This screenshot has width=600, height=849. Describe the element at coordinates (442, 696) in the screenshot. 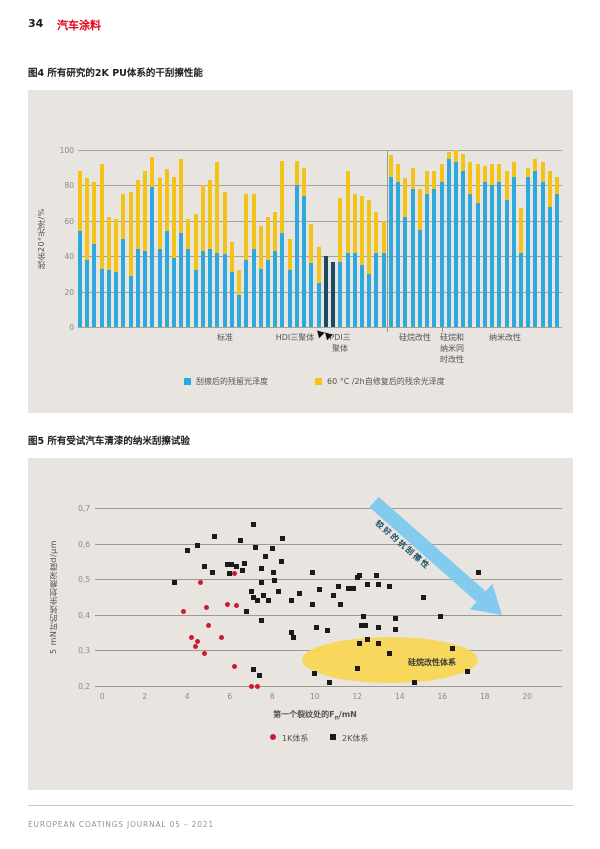

I see `x-tick-label: 16` at that location.